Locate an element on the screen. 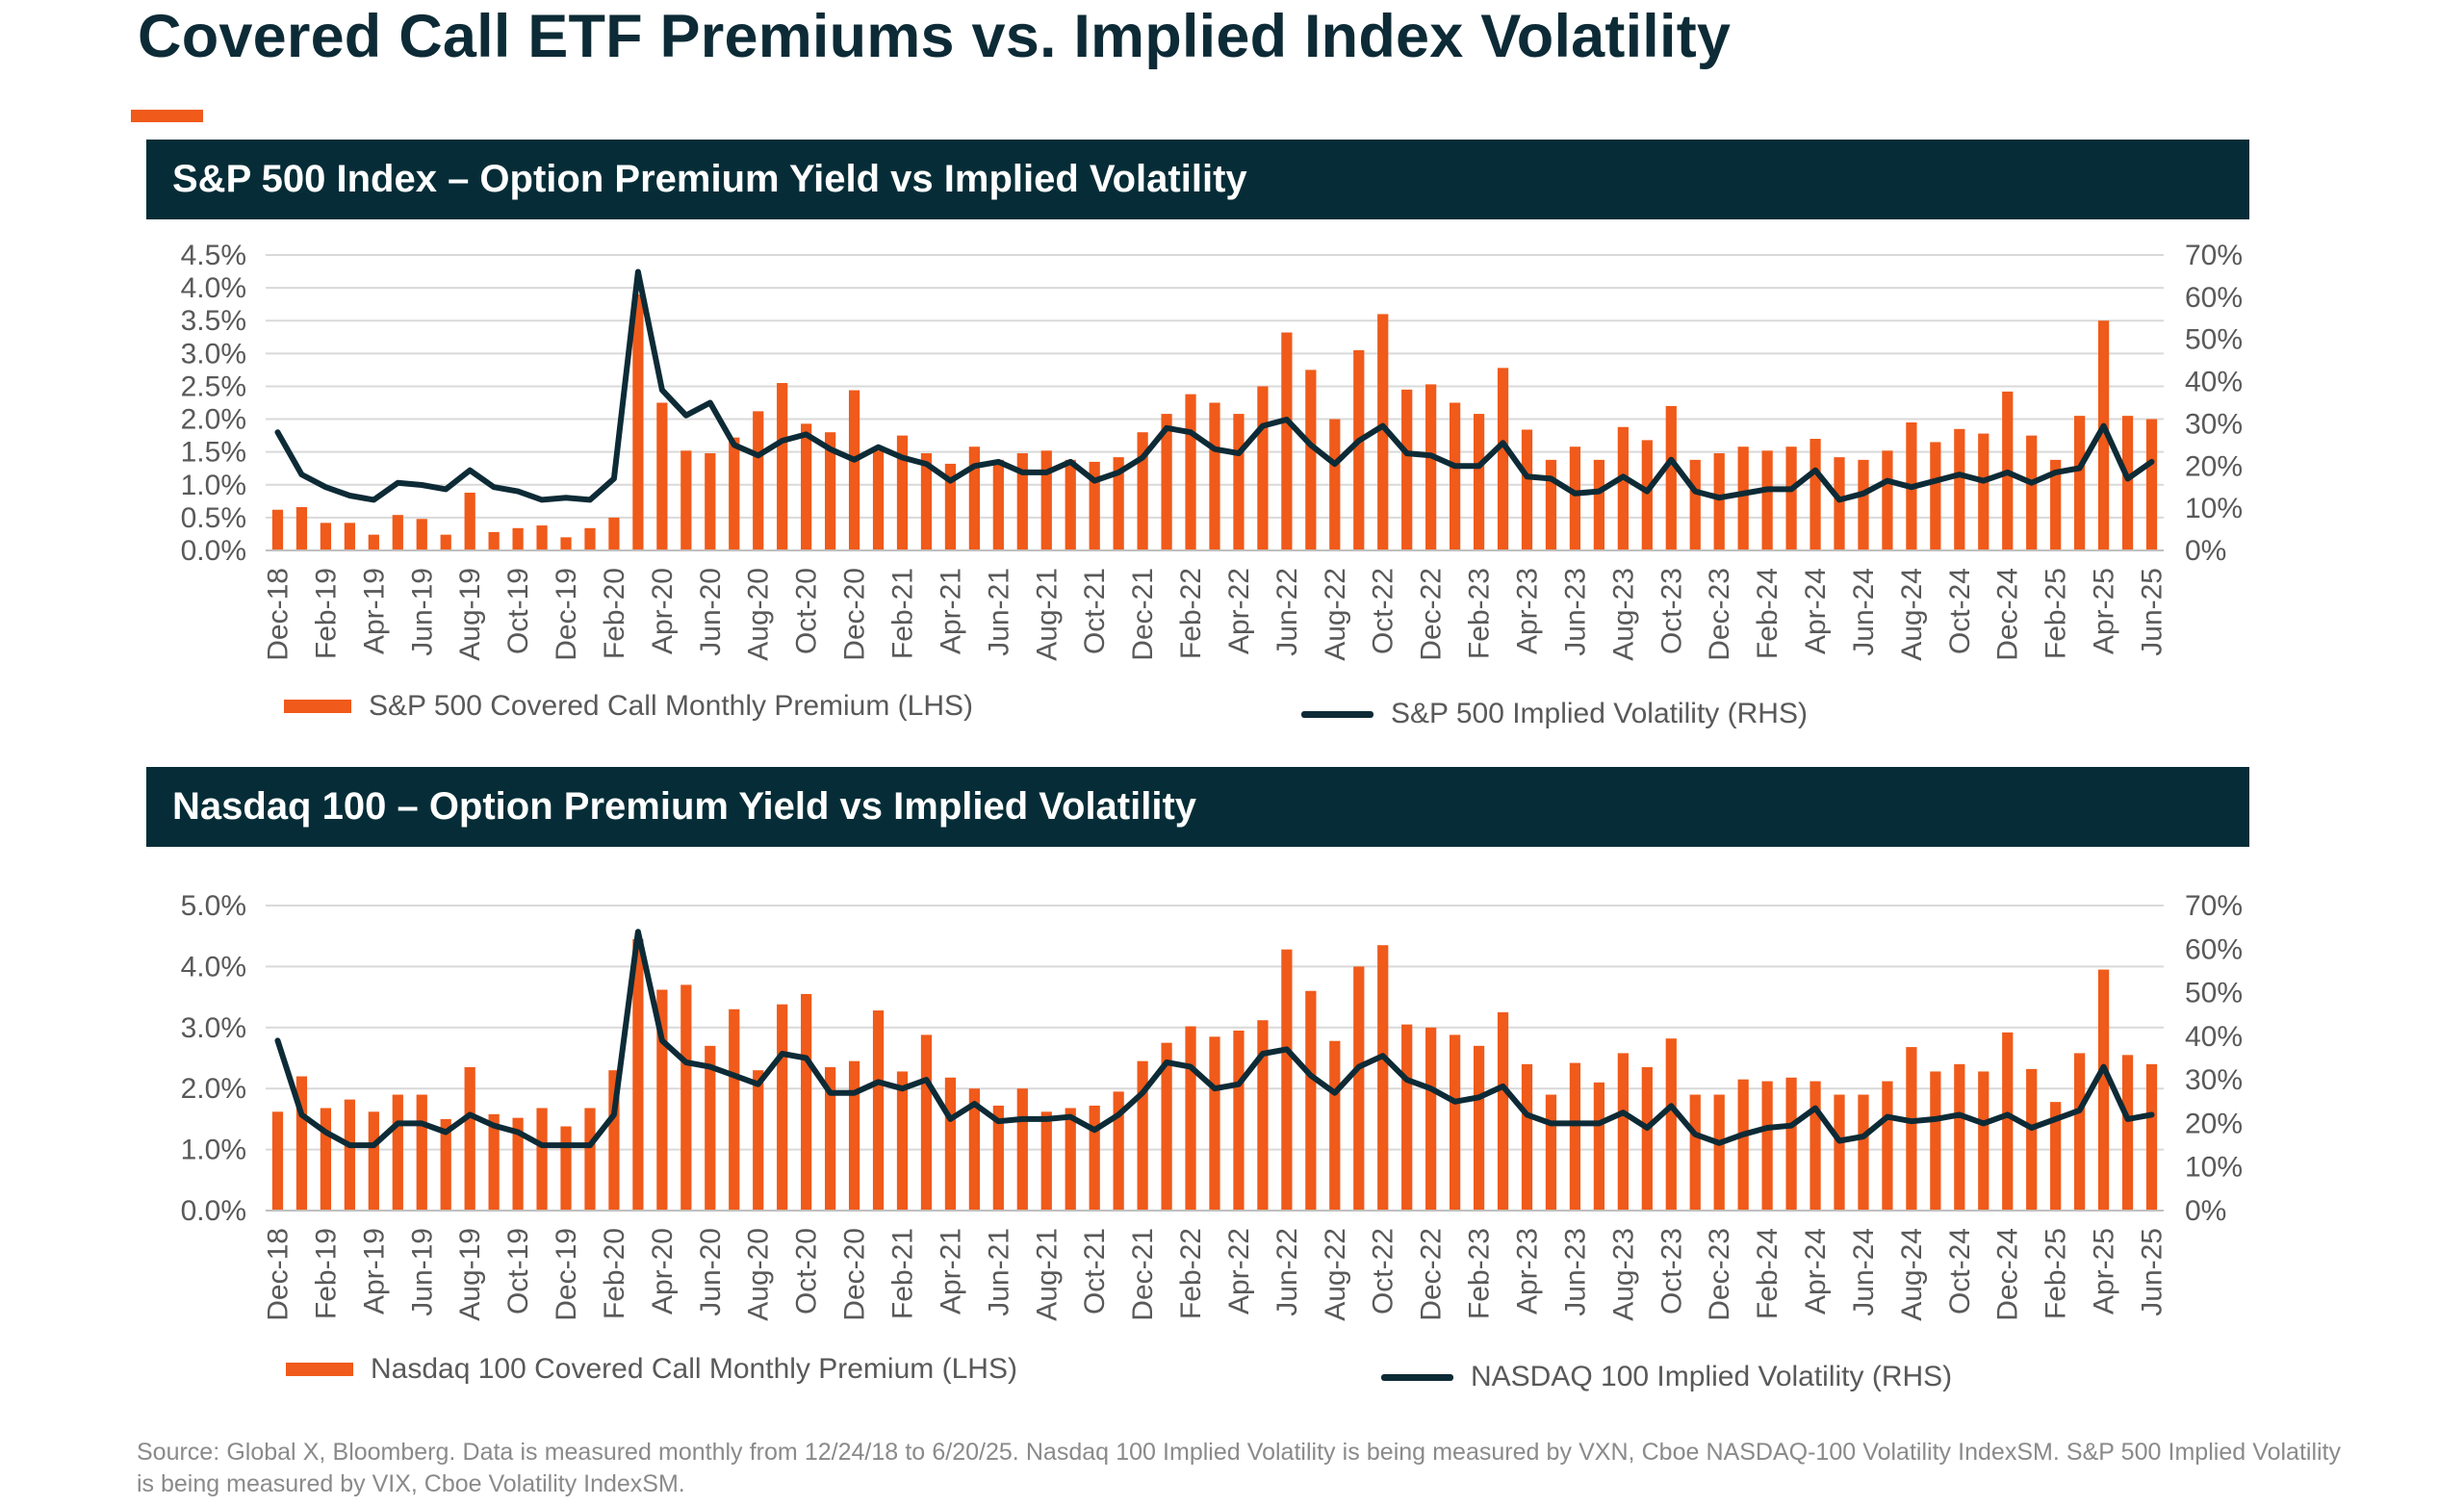 The image size is (2464, 1506). legend-line-swatch is located at coordinates (1417, 1377).